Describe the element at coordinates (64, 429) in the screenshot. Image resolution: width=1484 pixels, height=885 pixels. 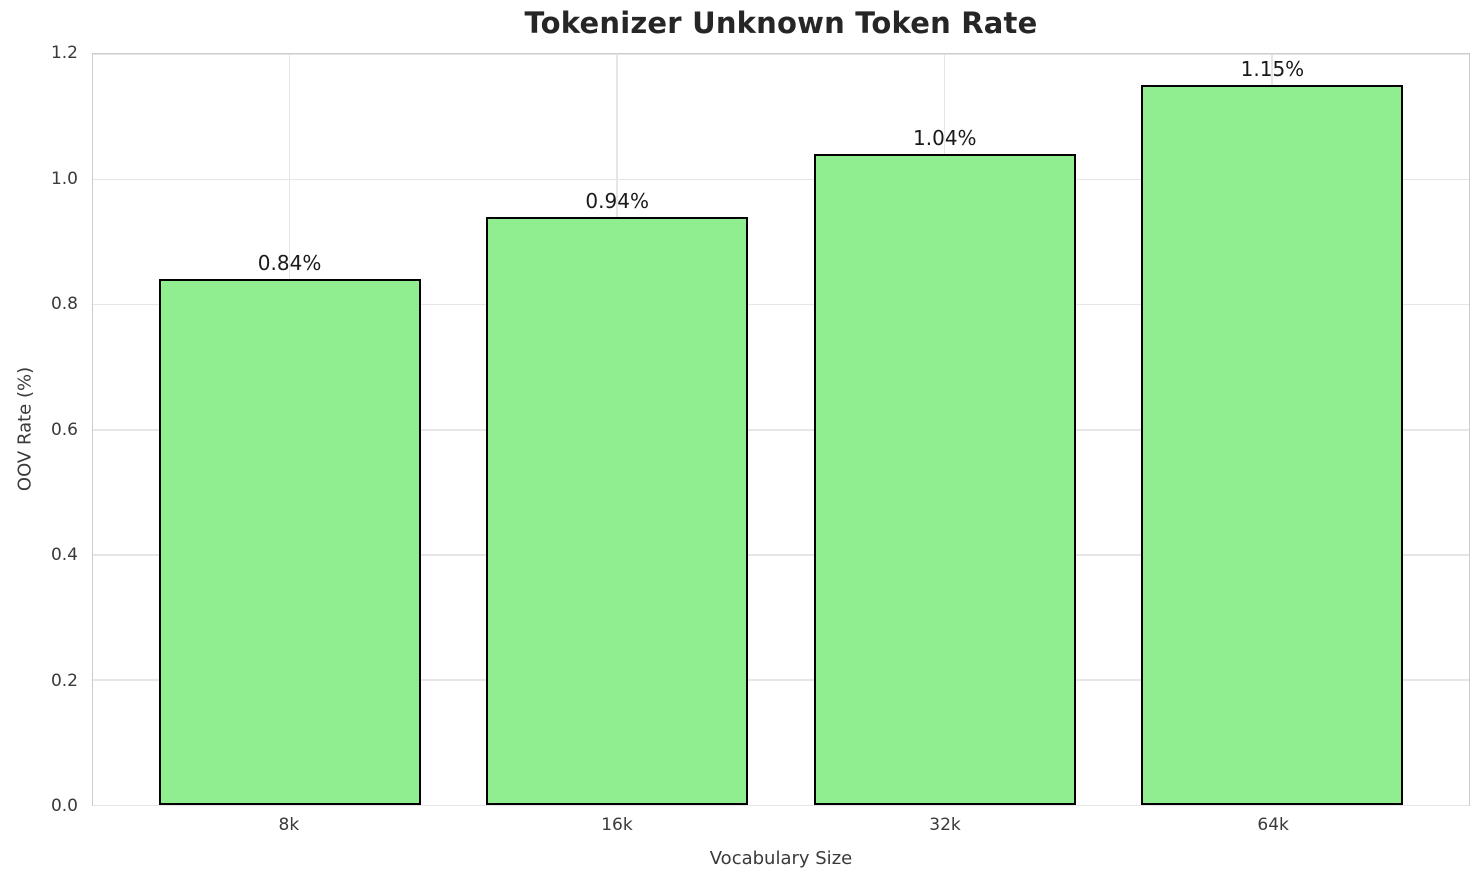
I see `y-tick-label: 0.6` at that location.